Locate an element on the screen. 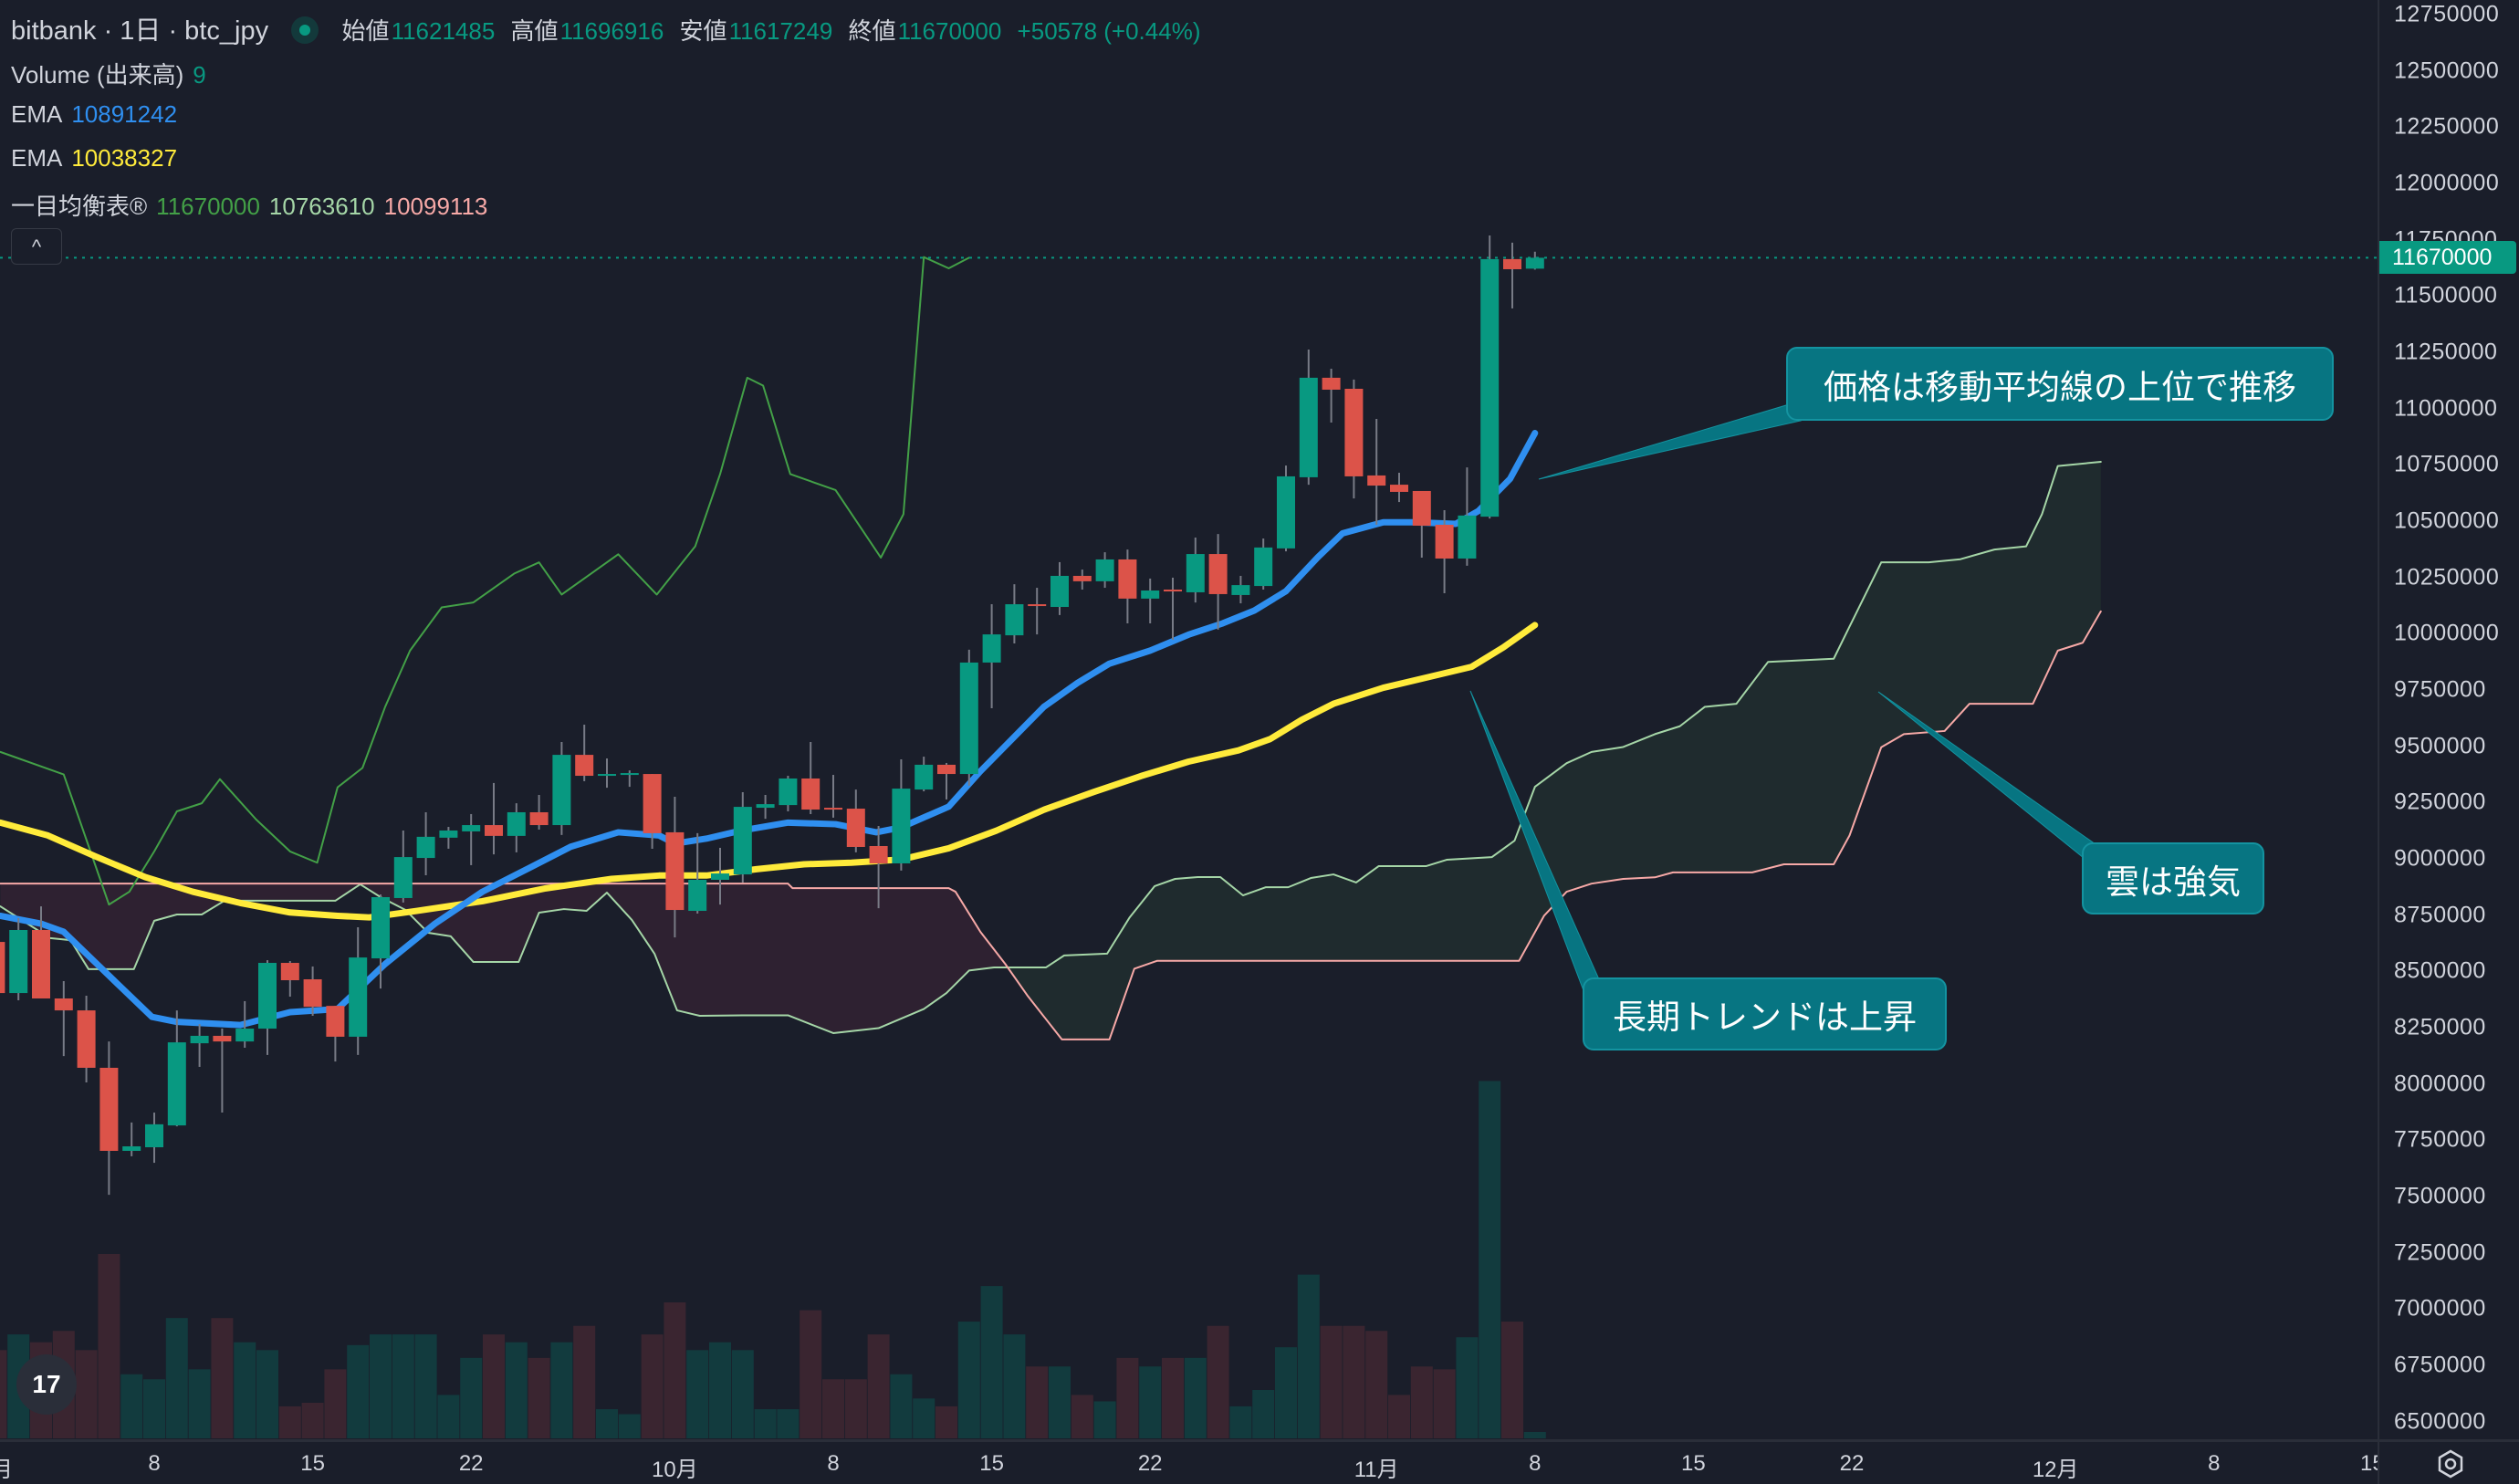  axis-settings-button is located at coordinates (2448, 1461).